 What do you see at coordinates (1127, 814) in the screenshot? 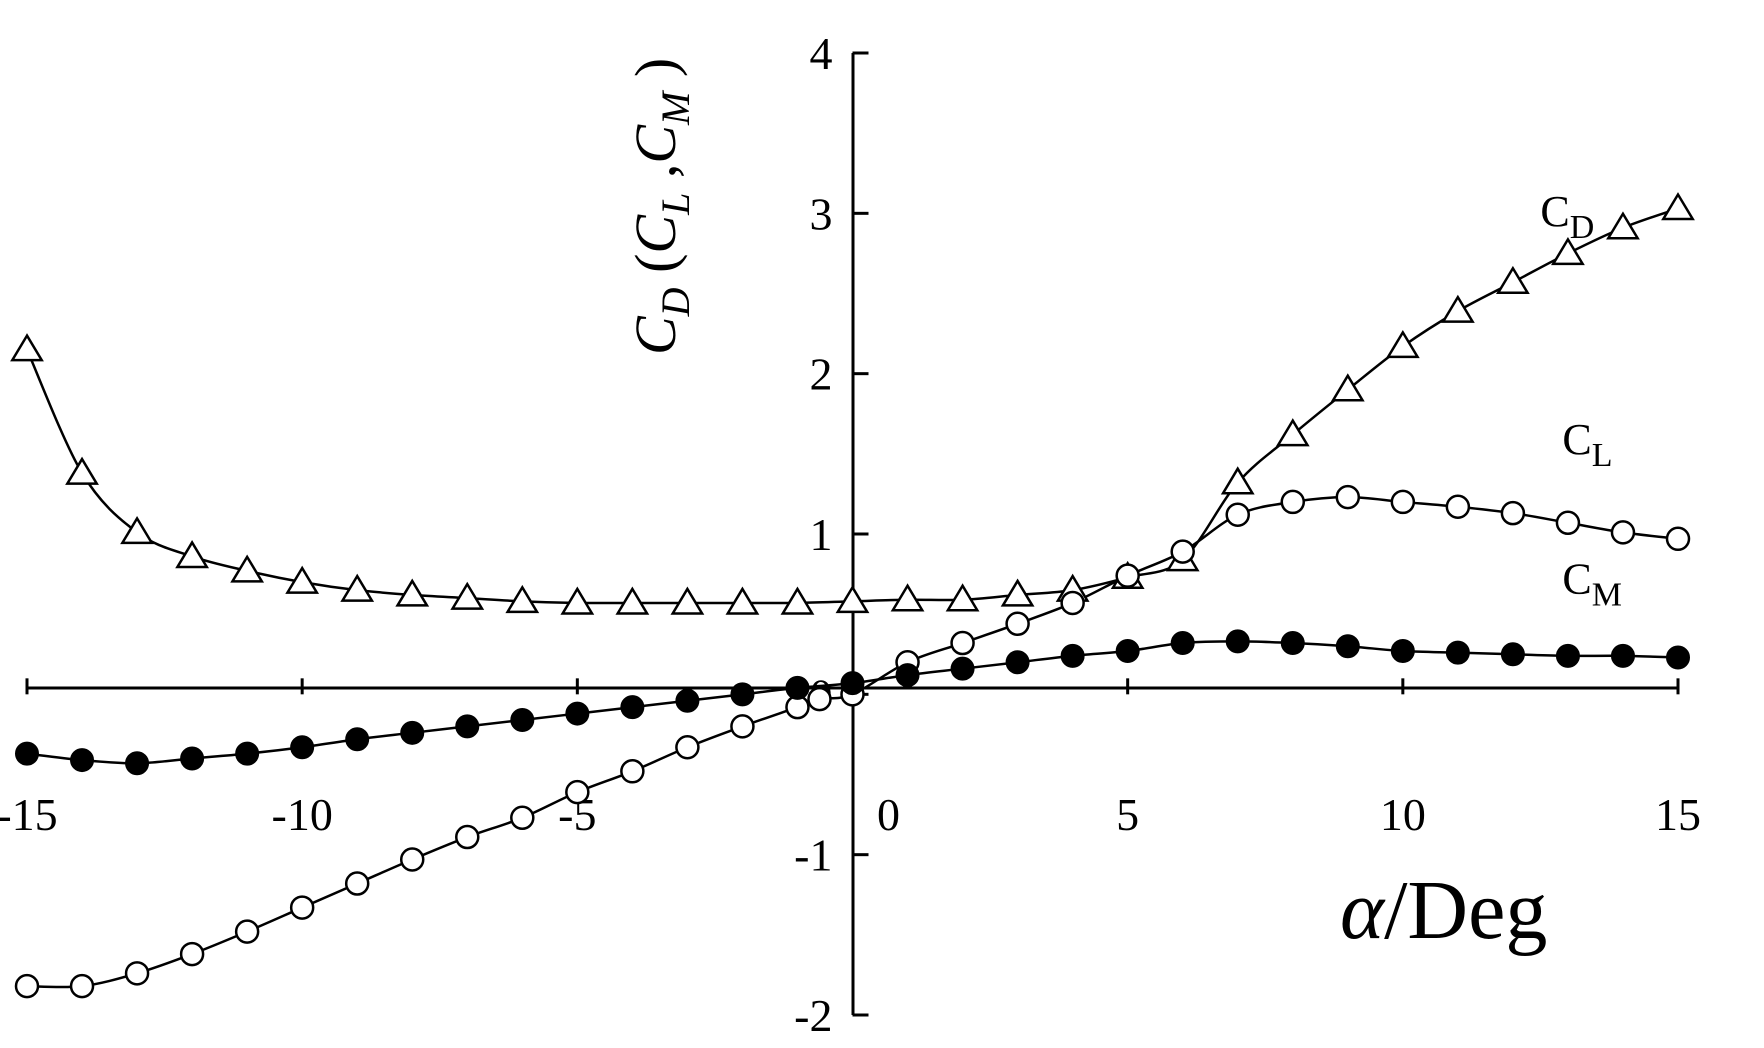
I see `x-tick-label: 5` at bounding box center [1127, 814].